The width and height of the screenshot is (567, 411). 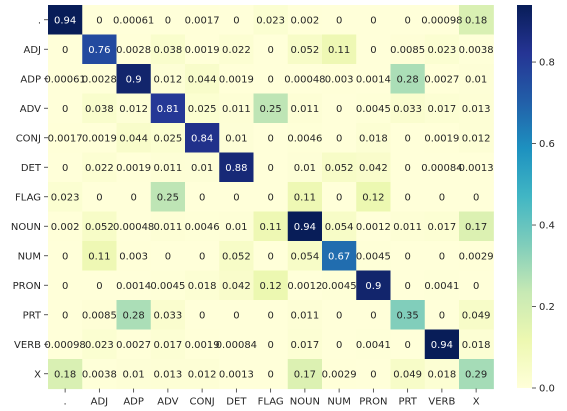 I want to click on x-tick-label: PRT, so click(x=407, y=402).